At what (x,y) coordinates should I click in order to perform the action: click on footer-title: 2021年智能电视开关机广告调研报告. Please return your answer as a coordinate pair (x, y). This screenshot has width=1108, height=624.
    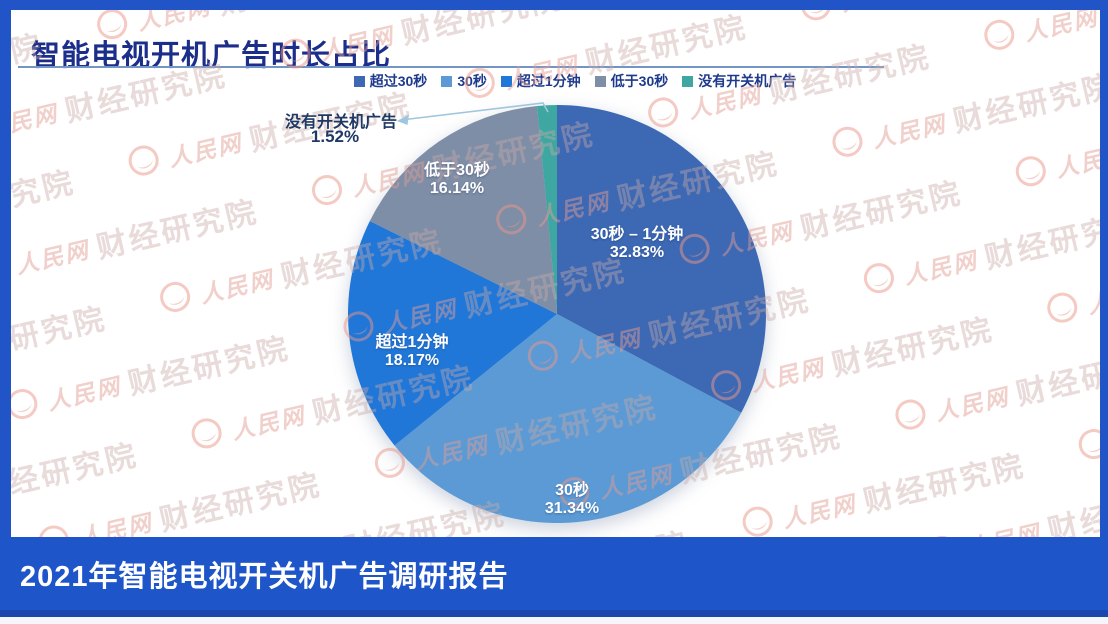
    Looking at the image, I should click on (264, 576).